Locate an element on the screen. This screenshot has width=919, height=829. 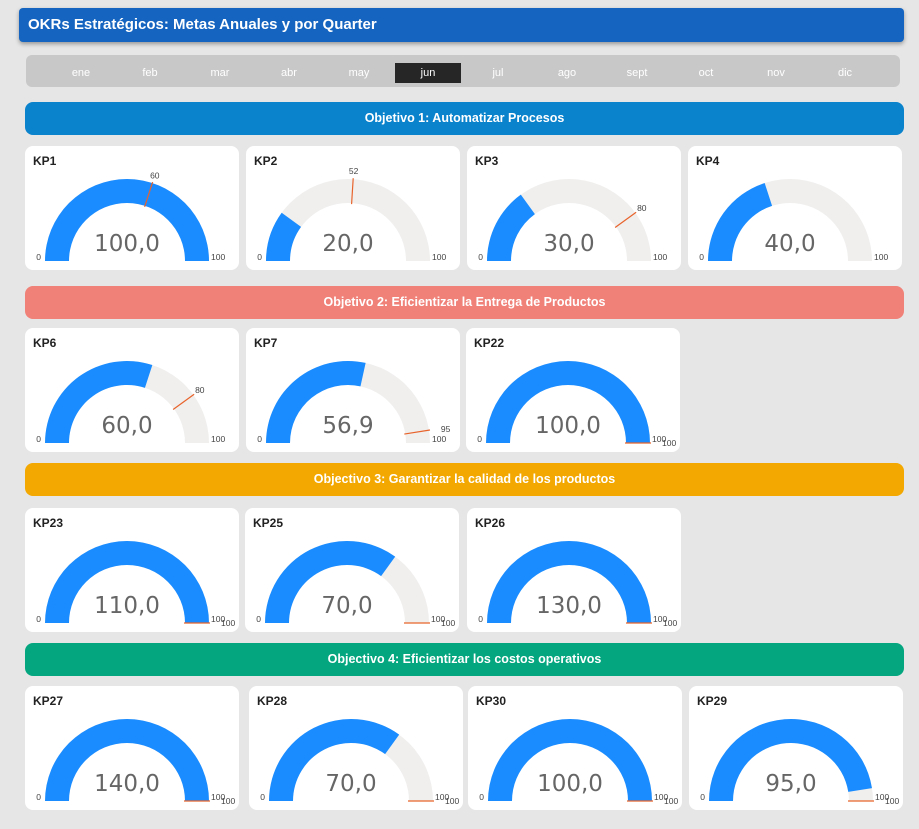
kpi-card-kp6: KP6 80 0 100 60,0 is located at coordinates (132, 390).